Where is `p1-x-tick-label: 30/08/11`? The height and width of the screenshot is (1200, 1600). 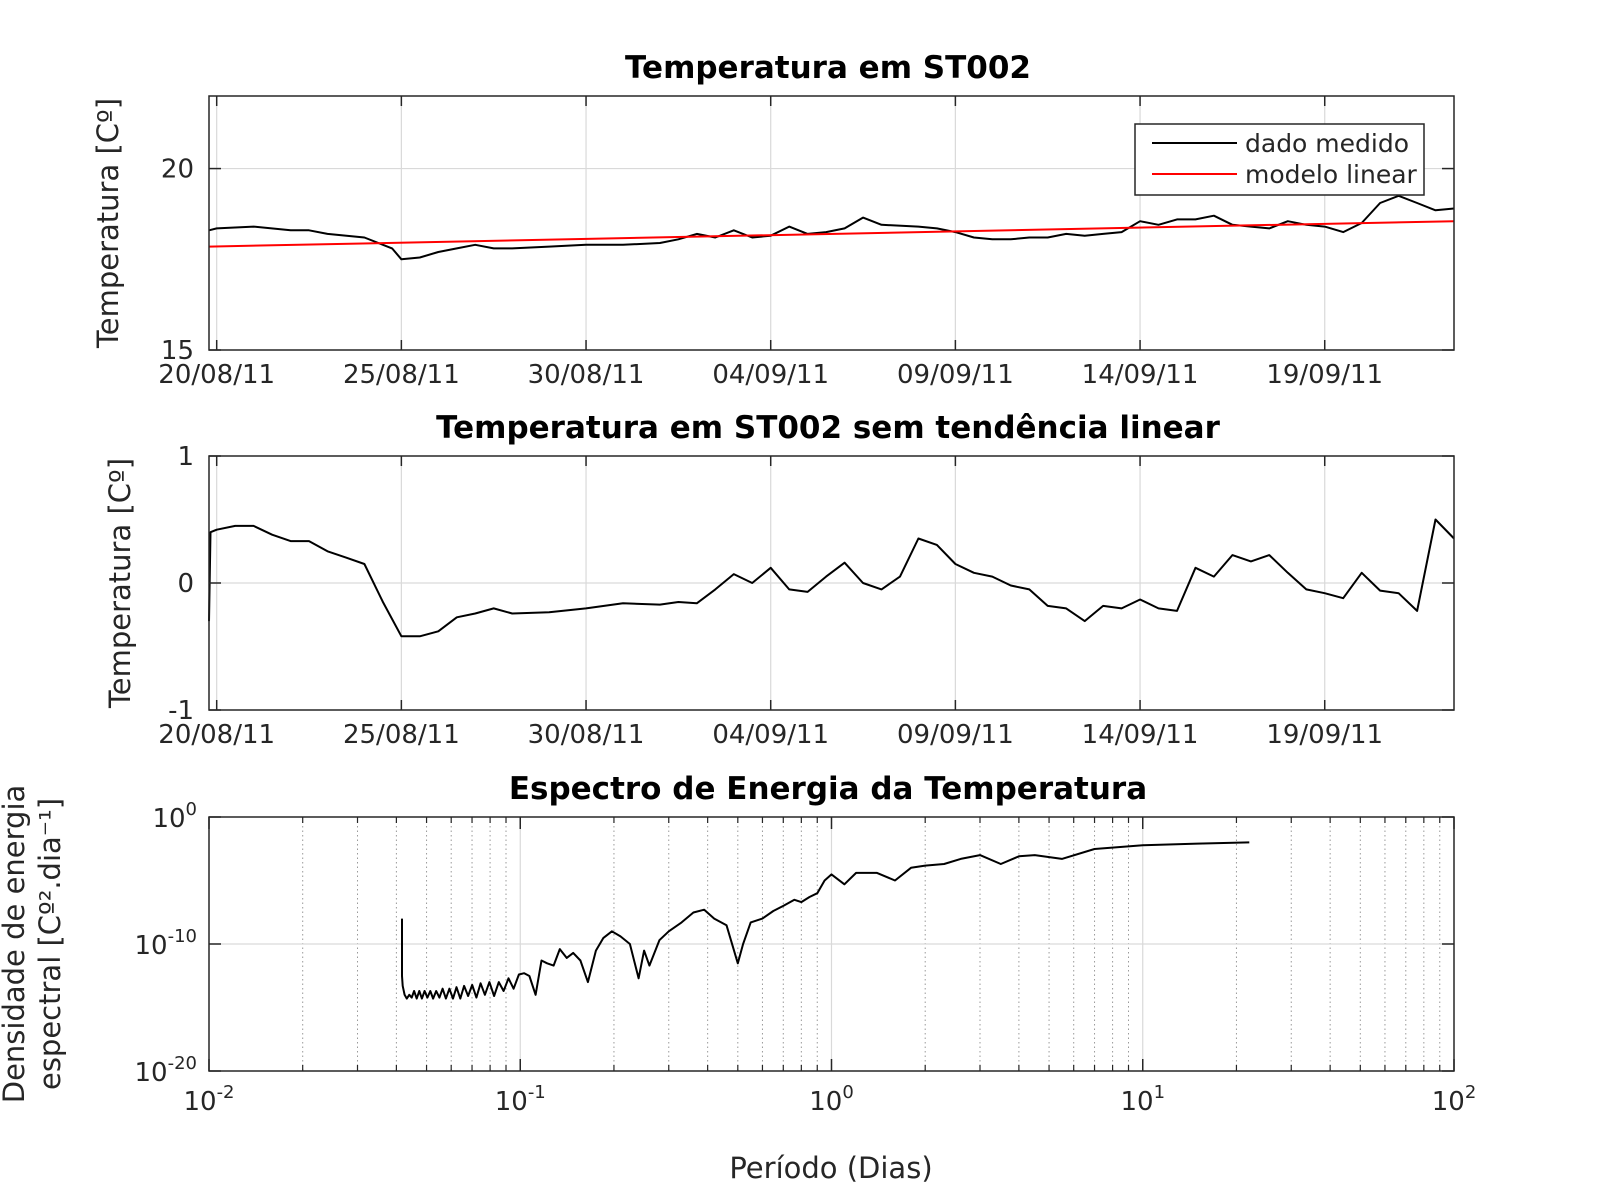
p1-x-tick-label: 30/08/11 is located at coordinates (586, 375).